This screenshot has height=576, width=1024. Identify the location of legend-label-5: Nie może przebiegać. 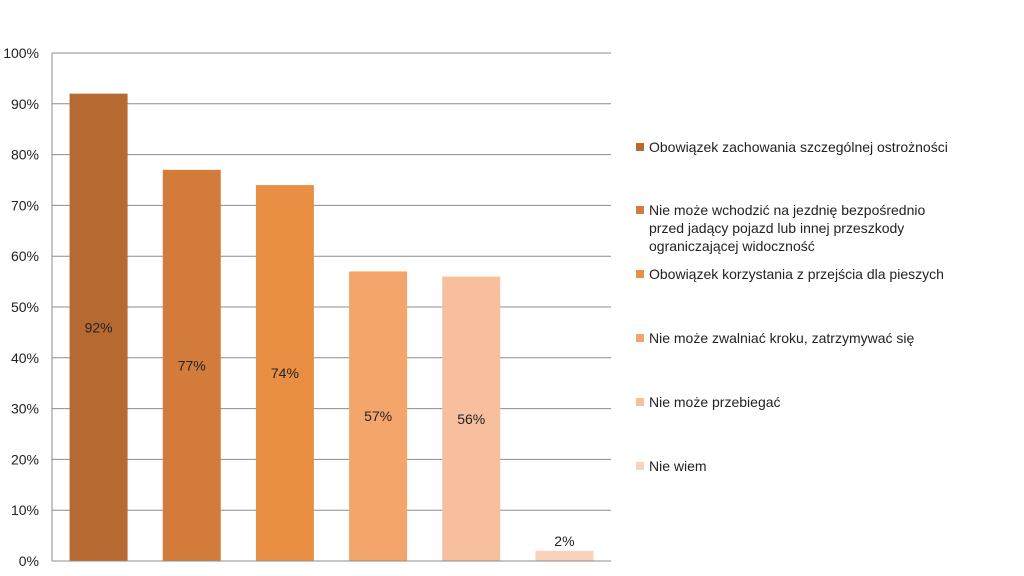
(715, 402).